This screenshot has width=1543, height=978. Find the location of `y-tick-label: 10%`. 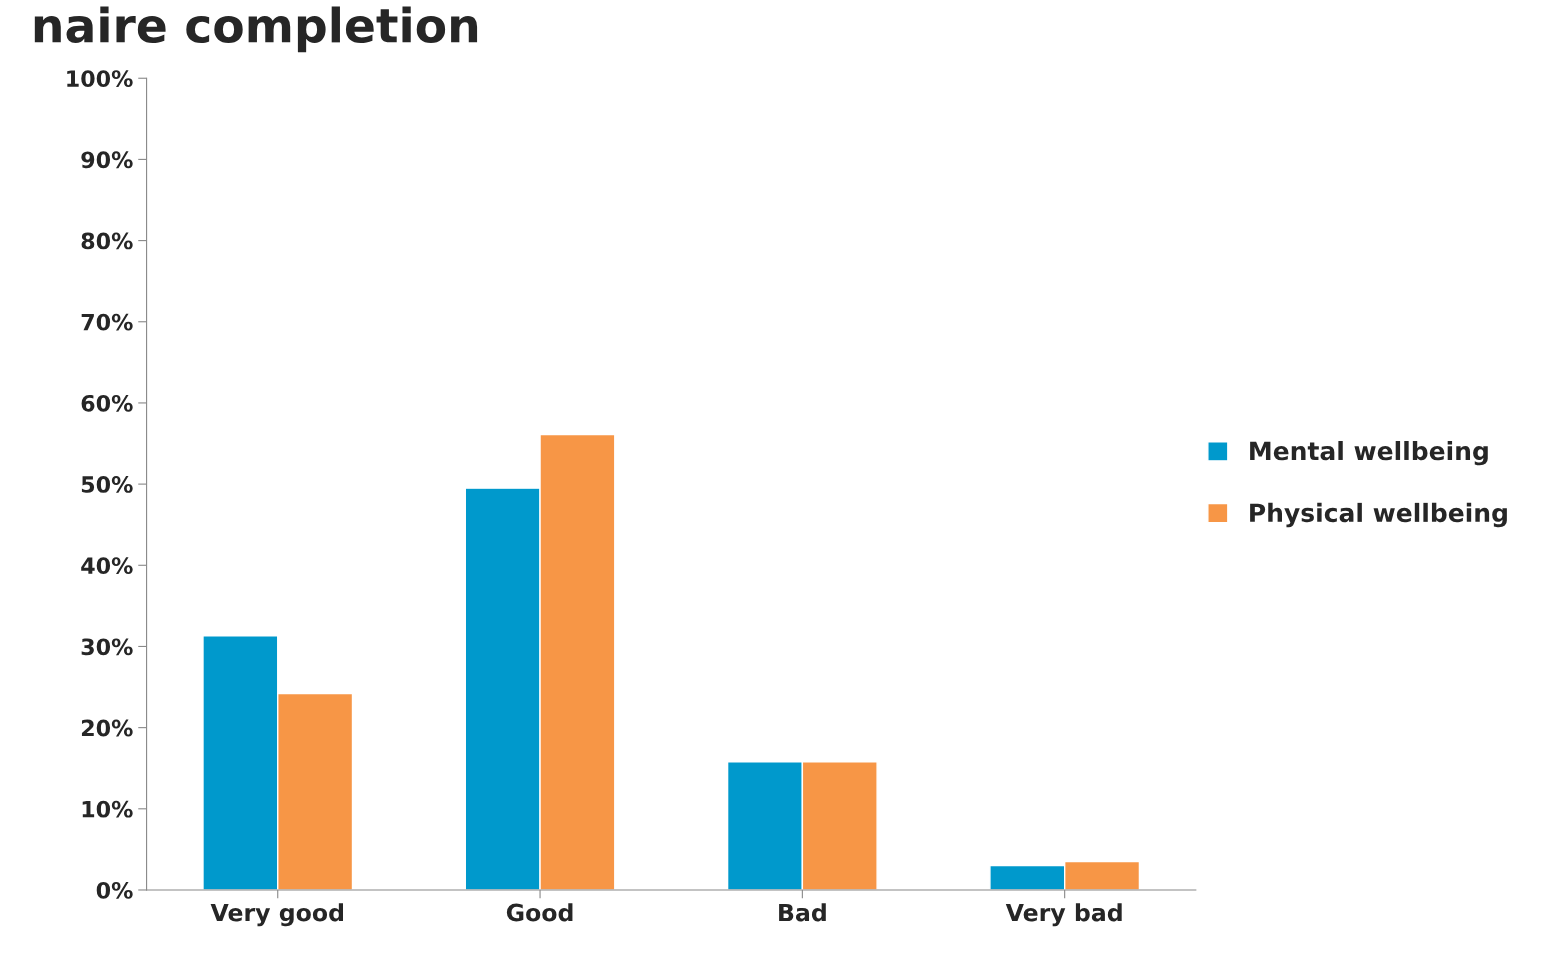

y-tick-label: 10% is located at coordinates (107, 809).